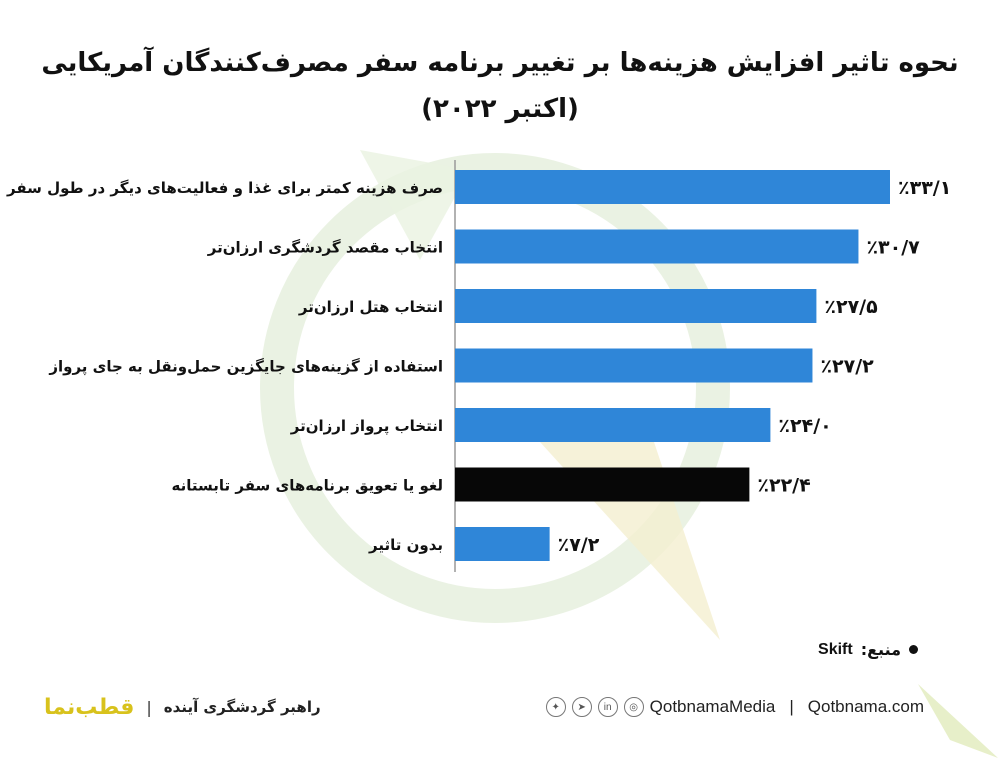  I want to click on brand-tagline: راهبر گردشگری آینده, so click(242, 707).